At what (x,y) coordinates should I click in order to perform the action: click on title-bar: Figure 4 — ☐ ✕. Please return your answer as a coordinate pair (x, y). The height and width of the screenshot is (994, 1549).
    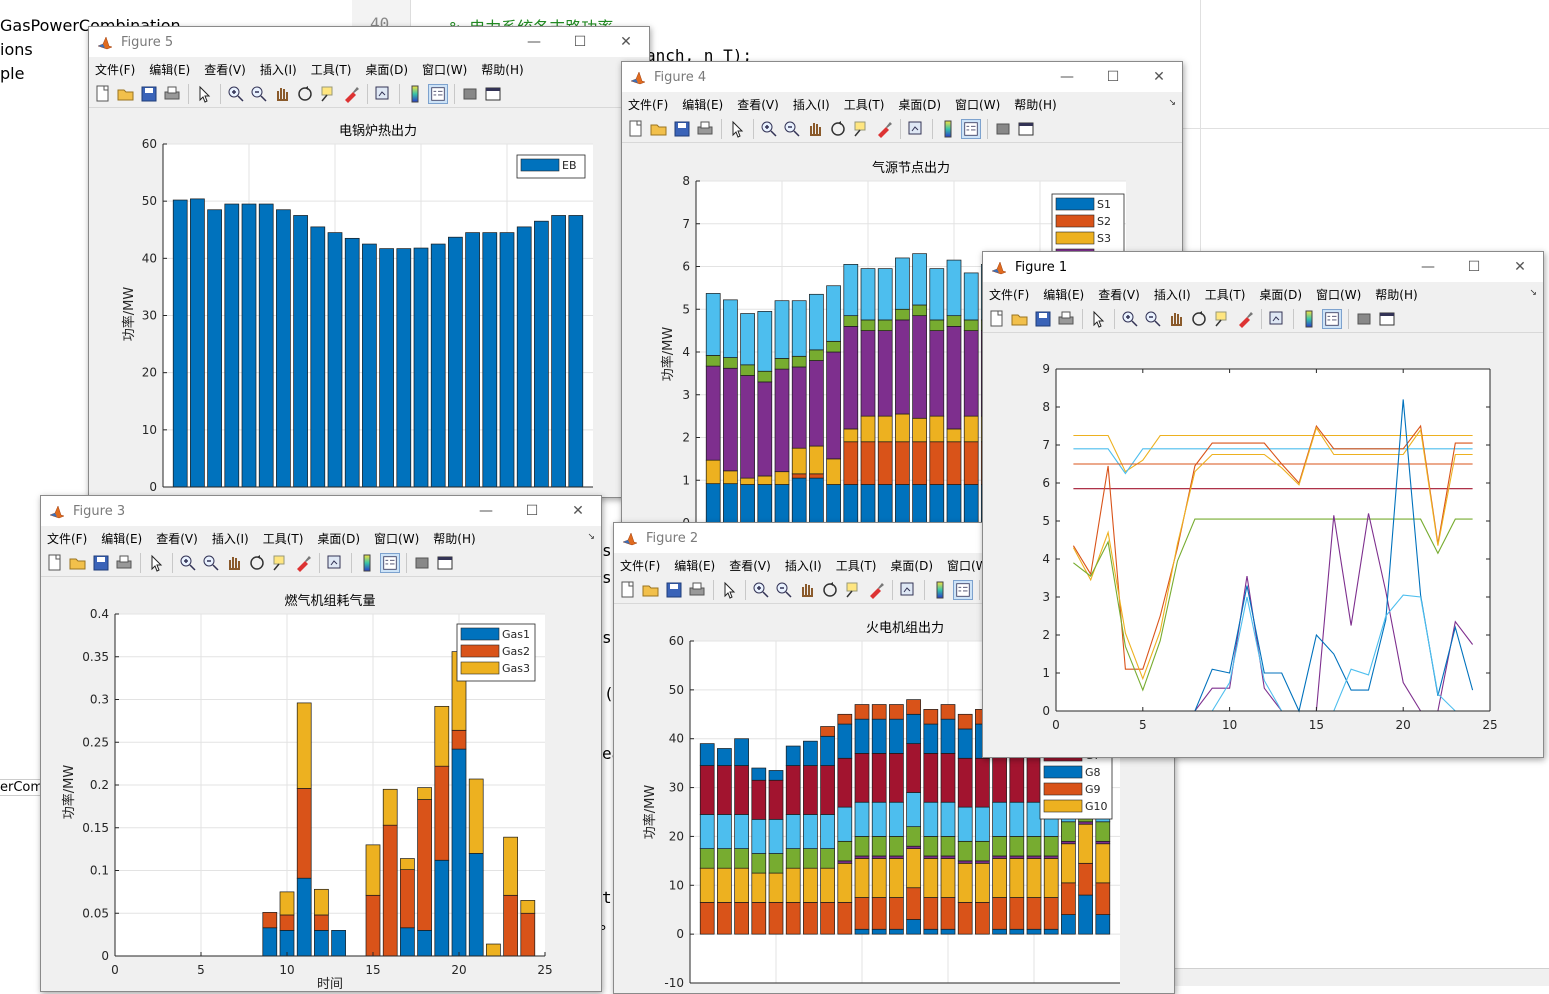
    Looking at the image, I should click on (902, 77).